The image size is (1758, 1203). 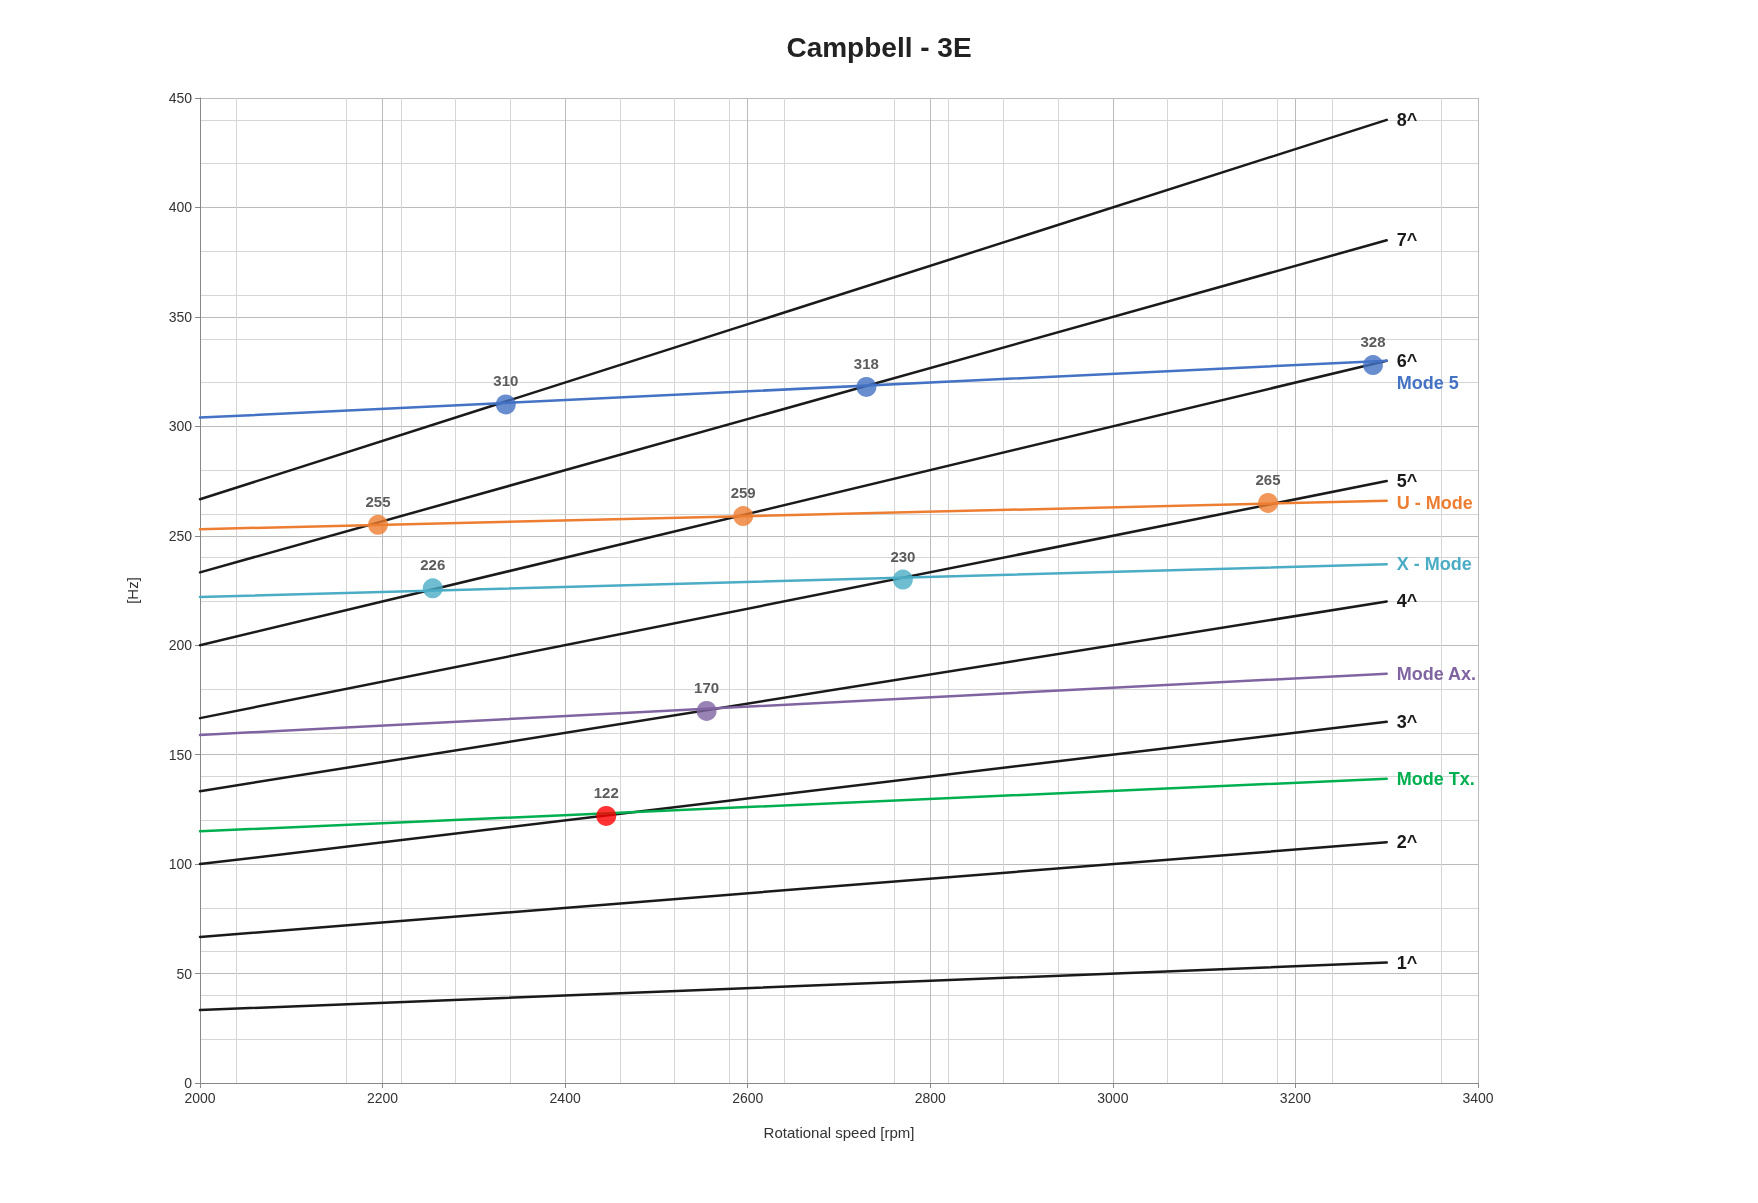 I want to click on x-tick-label: 2000, so click(x=200, y=1098).